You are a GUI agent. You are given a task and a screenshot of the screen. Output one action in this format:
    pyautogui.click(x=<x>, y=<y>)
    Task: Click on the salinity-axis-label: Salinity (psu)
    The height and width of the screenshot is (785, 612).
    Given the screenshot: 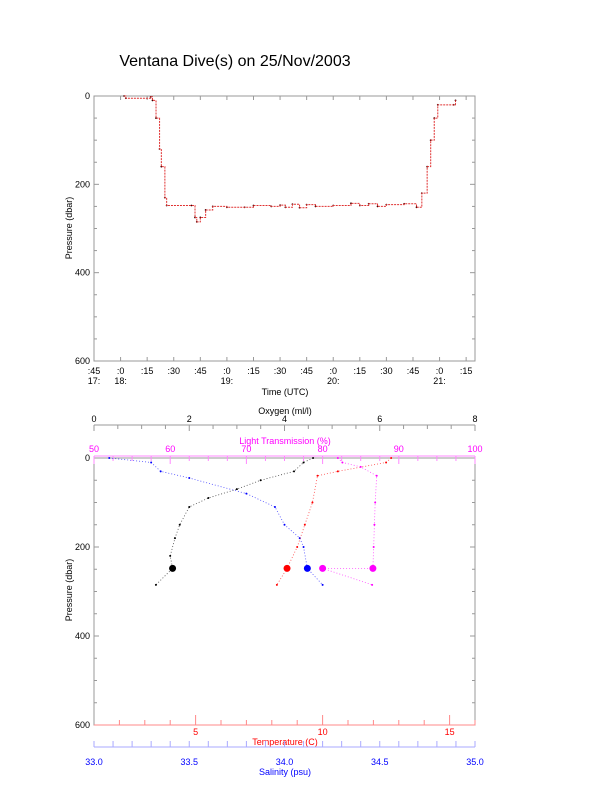 What is the action you would take?
    pyautogui.click(x=285, y=772)
    